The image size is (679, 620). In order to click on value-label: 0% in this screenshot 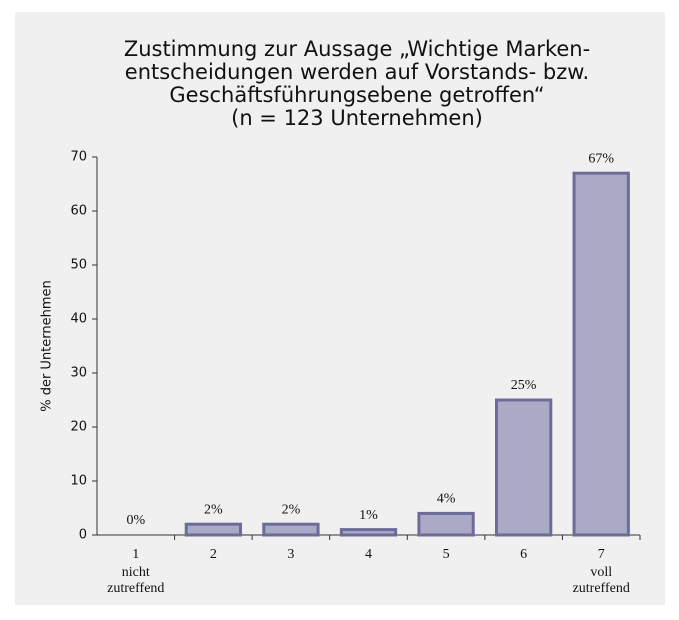, I will do `click(135, 520)`.